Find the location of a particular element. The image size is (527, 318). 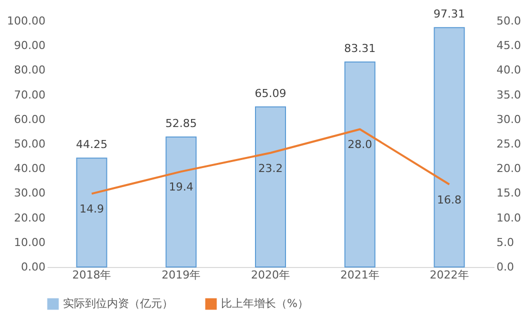

y2-tick-label: 45.0 is located at coordinates (508, 45).